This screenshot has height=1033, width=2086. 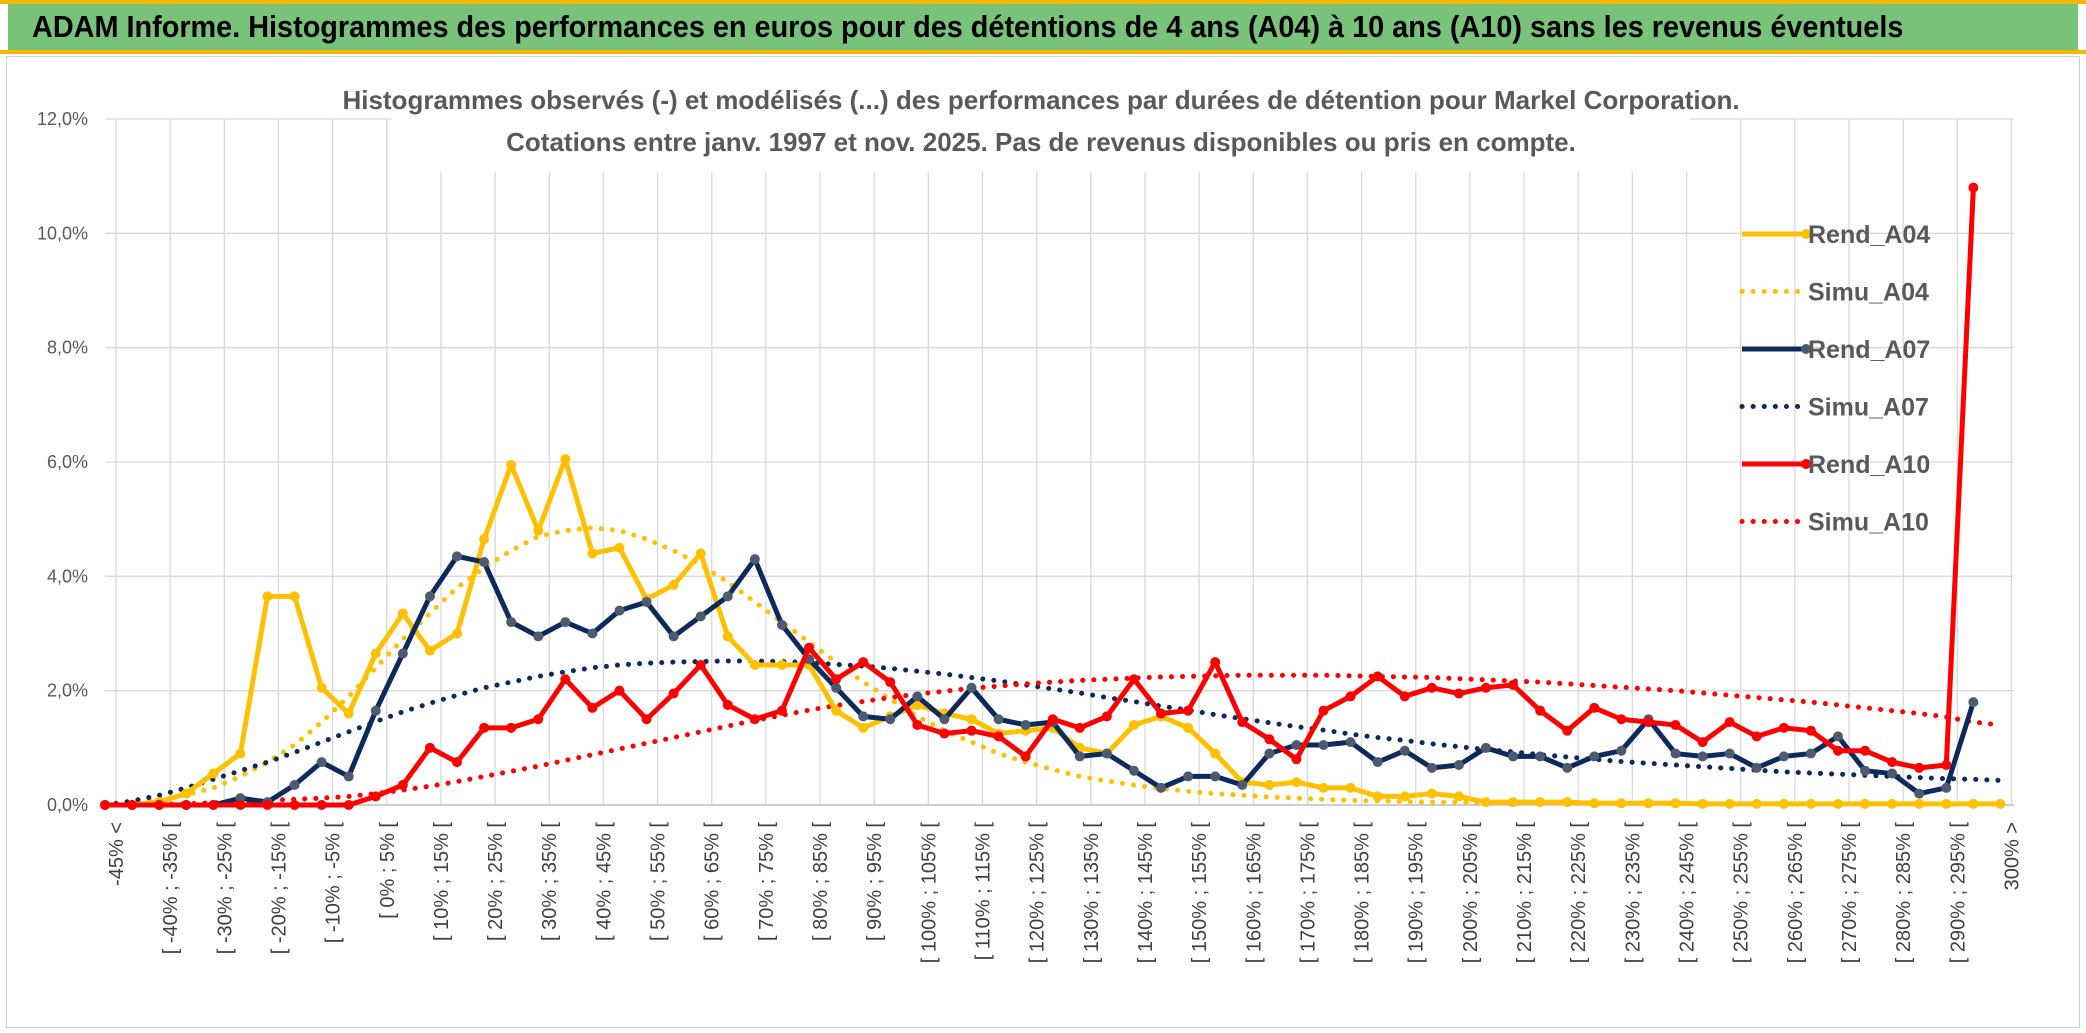 What do you see at coordinates (929, 893) in the screenshot?
I see `x-tick-label: [ 100% ; 105% [` at bounding box center [929, 893].